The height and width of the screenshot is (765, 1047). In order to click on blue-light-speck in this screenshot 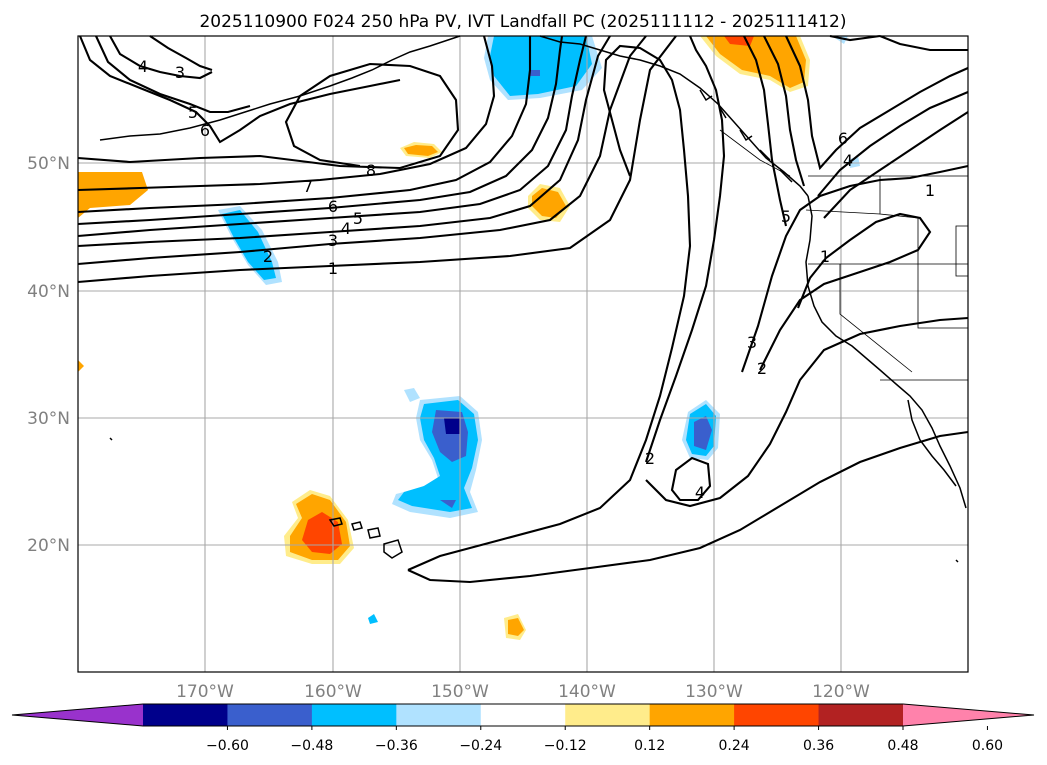, I will do `click(412, 395)`.